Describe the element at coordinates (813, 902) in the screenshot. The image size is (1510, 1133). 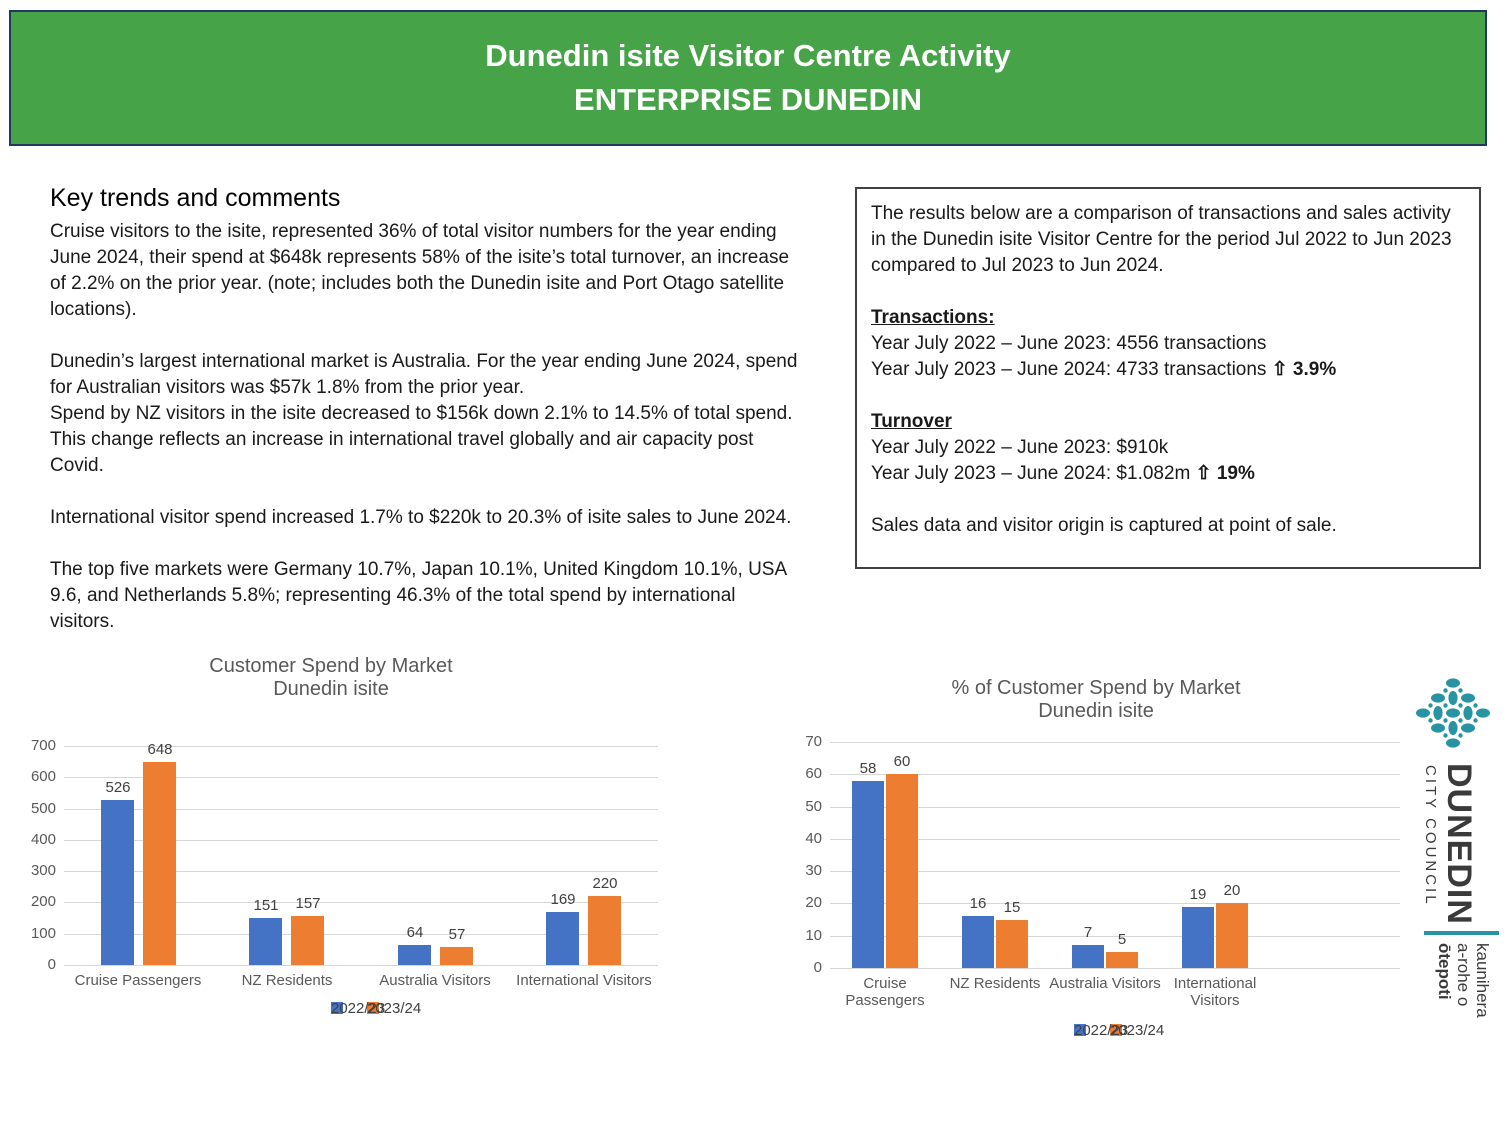
I see `y-axis-tick-label: 20` at that location.